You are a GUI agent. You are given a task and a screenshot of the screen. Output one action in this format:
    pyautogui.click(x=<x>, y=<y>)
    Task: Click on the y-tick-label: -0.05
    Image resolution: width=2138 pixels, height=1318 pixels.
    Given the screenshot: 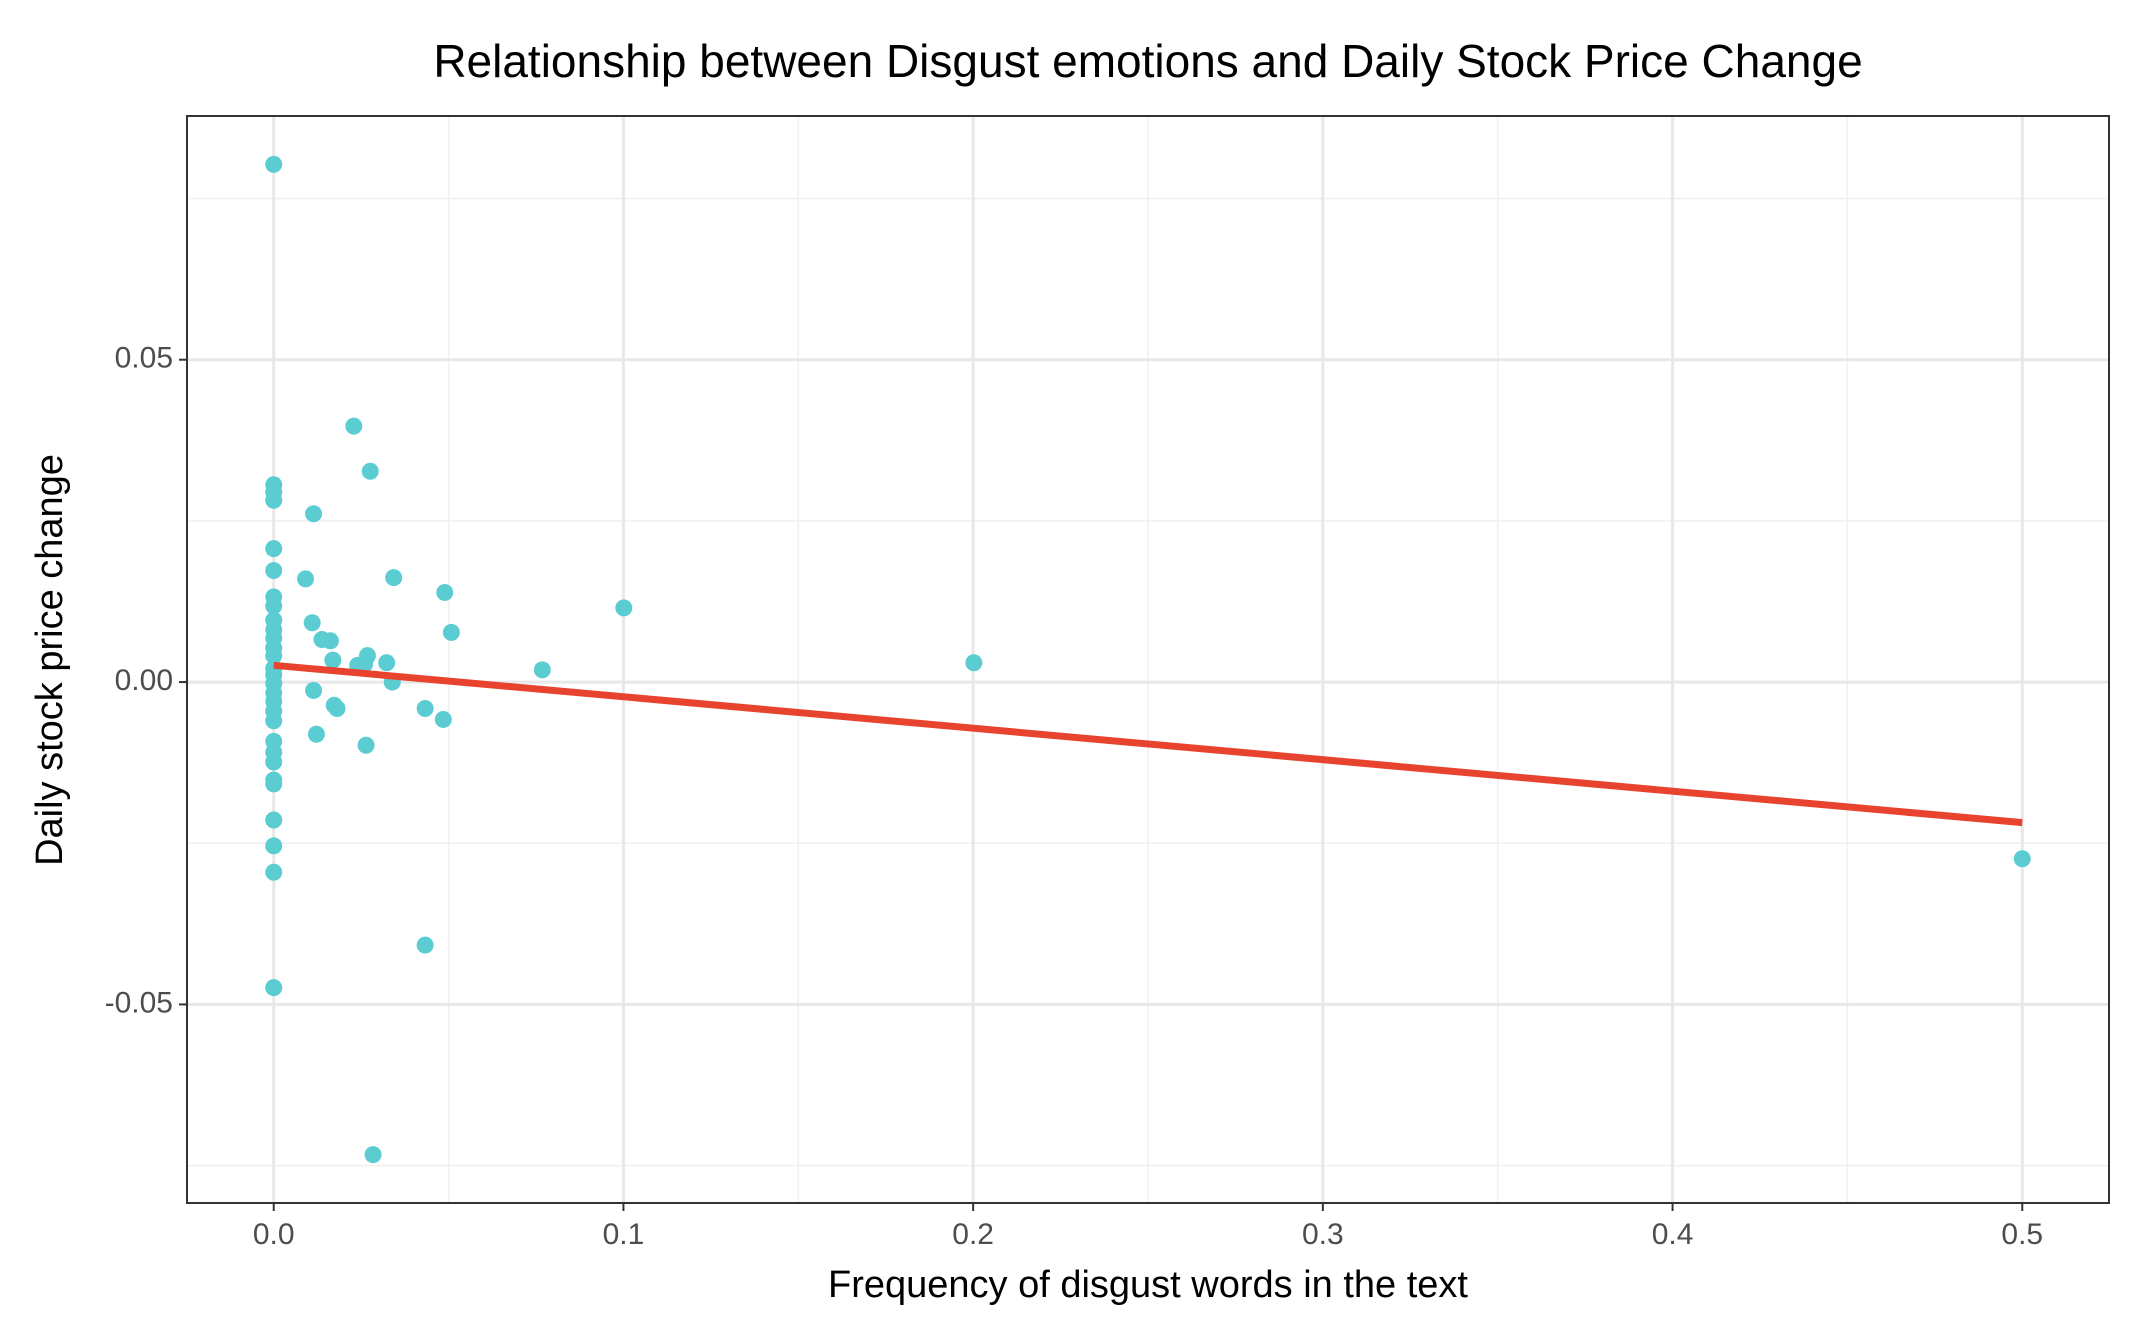 What is the action you would take?
    pyautogui.click(x=139, y=1002)
    